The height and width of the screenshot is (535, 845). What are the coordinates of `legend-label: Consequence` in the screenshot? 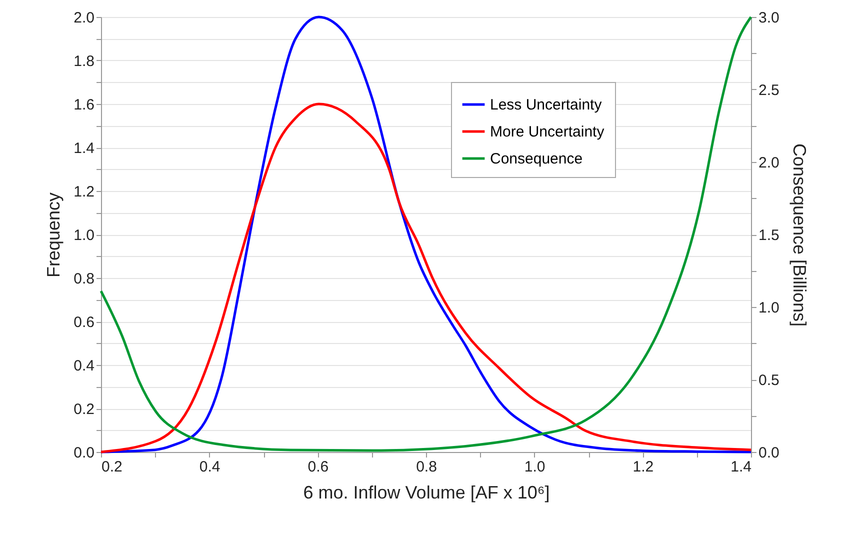 It's located at (536, 159).